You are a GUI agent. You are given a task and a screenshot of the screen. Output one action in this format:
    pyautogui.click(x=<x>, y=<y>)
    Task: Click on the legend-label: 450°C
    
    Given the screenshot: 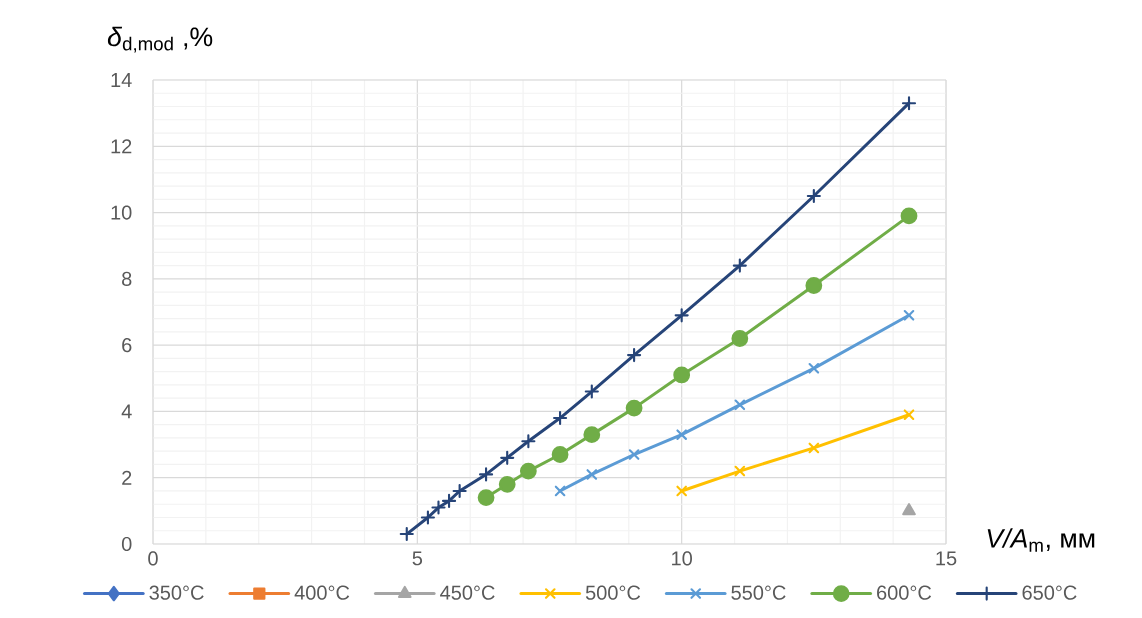 What is the action you would take?
    pyautogui.click(x=467, y=592)
    